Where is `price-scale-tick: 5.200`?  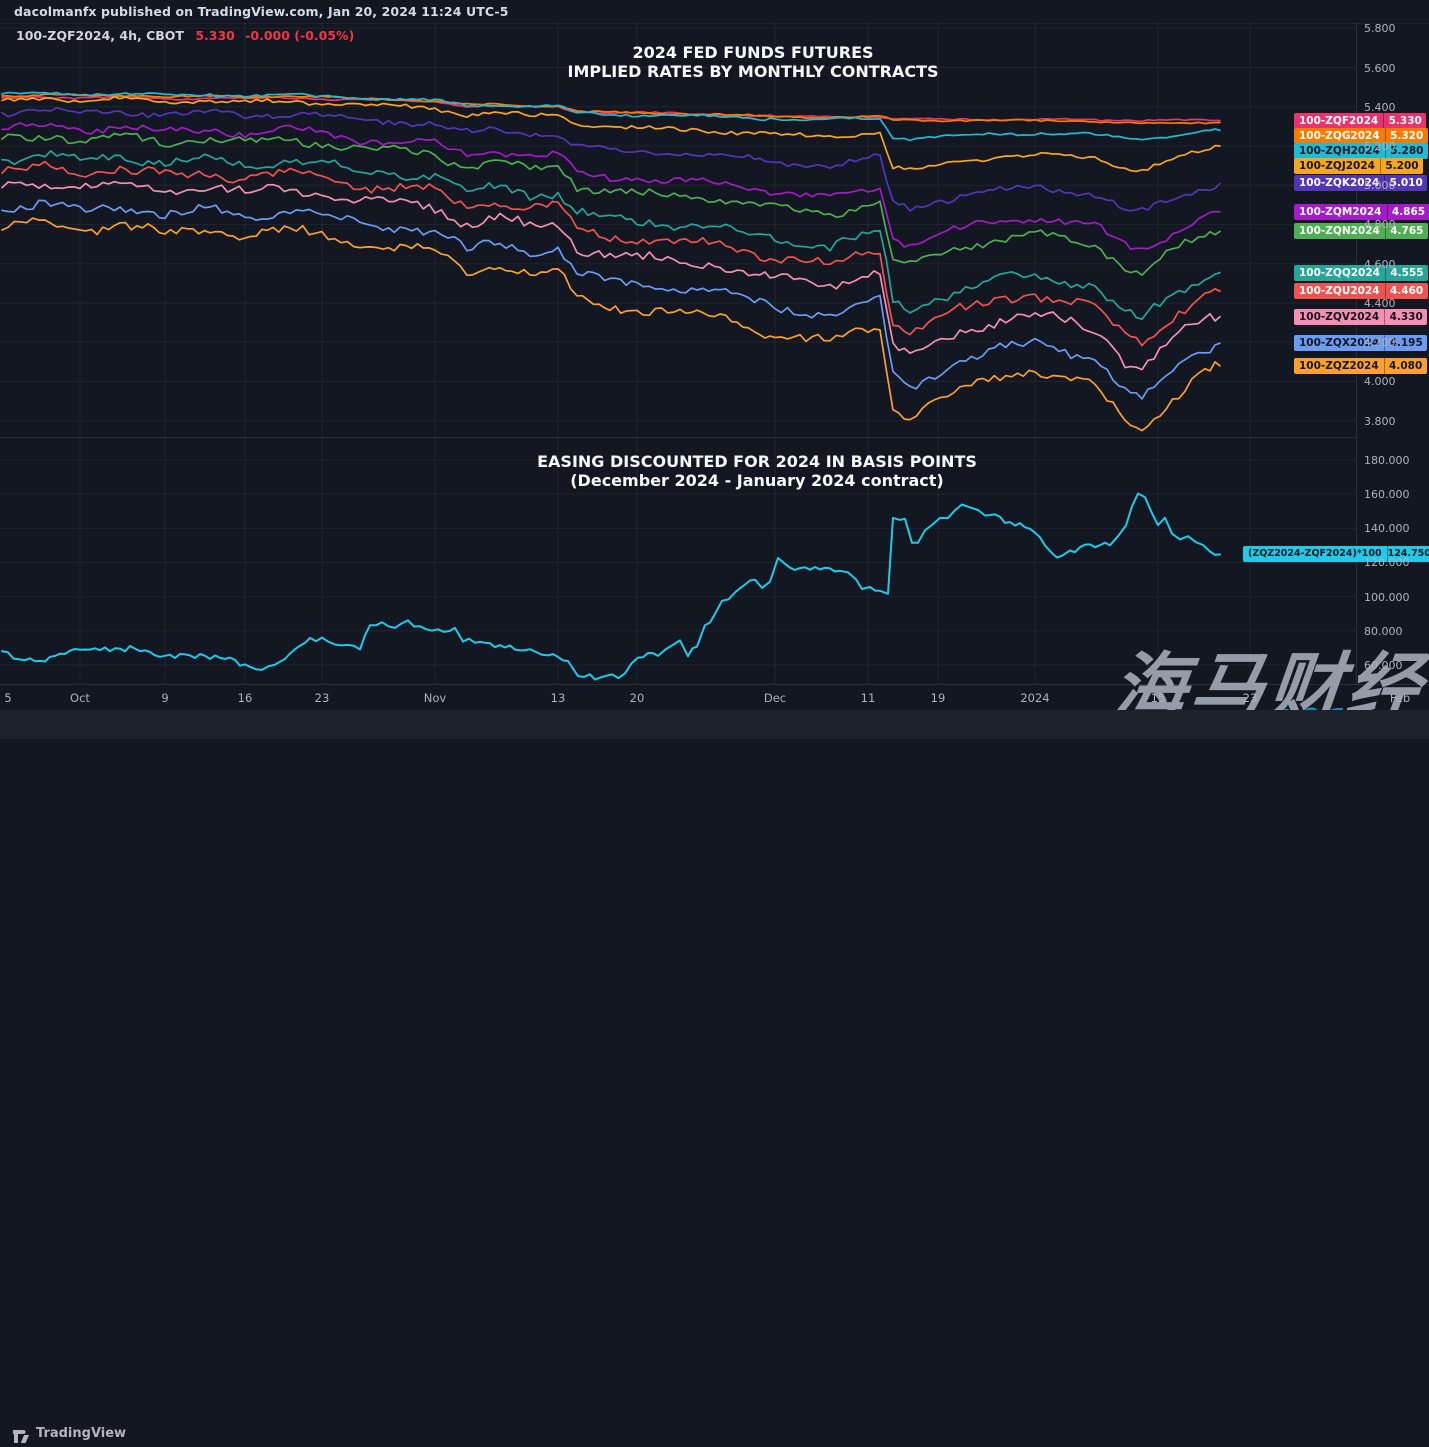 price-scale-tick: 5.200 is located at coordinates (1380, 146).